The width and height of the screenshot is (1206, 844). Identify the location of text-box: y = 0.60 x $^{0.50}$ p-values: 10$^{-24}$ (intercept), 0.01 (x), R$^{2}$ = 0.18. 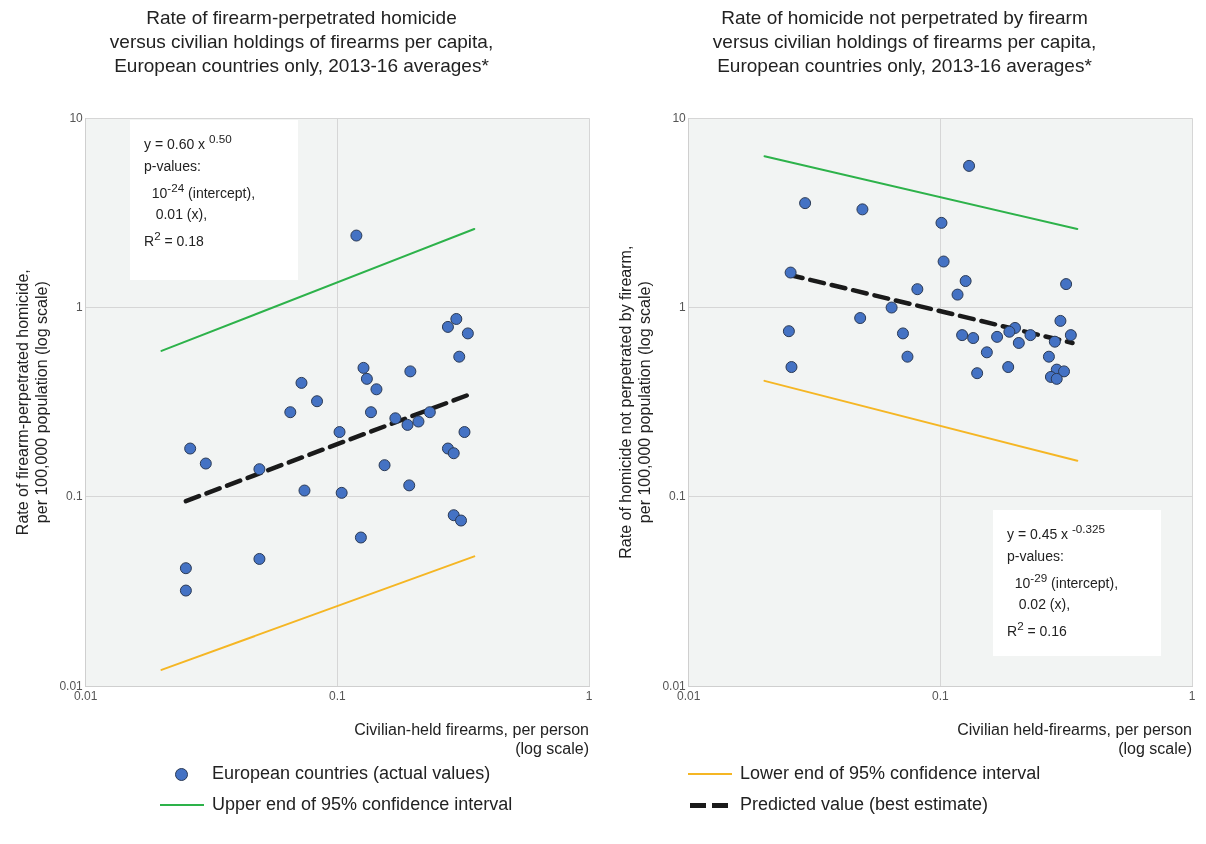
(214, 200).